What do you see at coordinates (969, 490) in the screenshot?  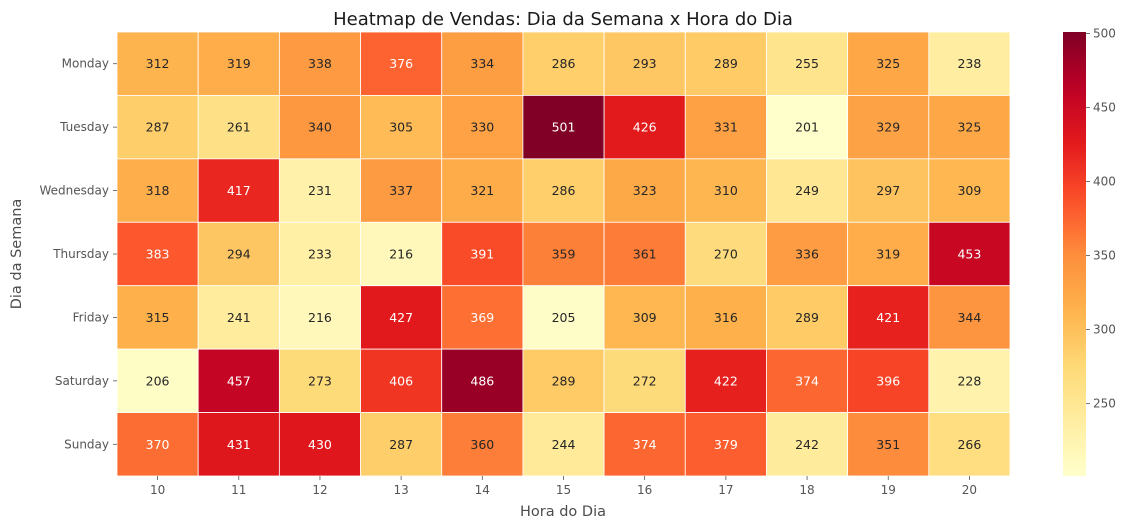 I see `x-tick-label: 20` at bounding box center [969, 490].